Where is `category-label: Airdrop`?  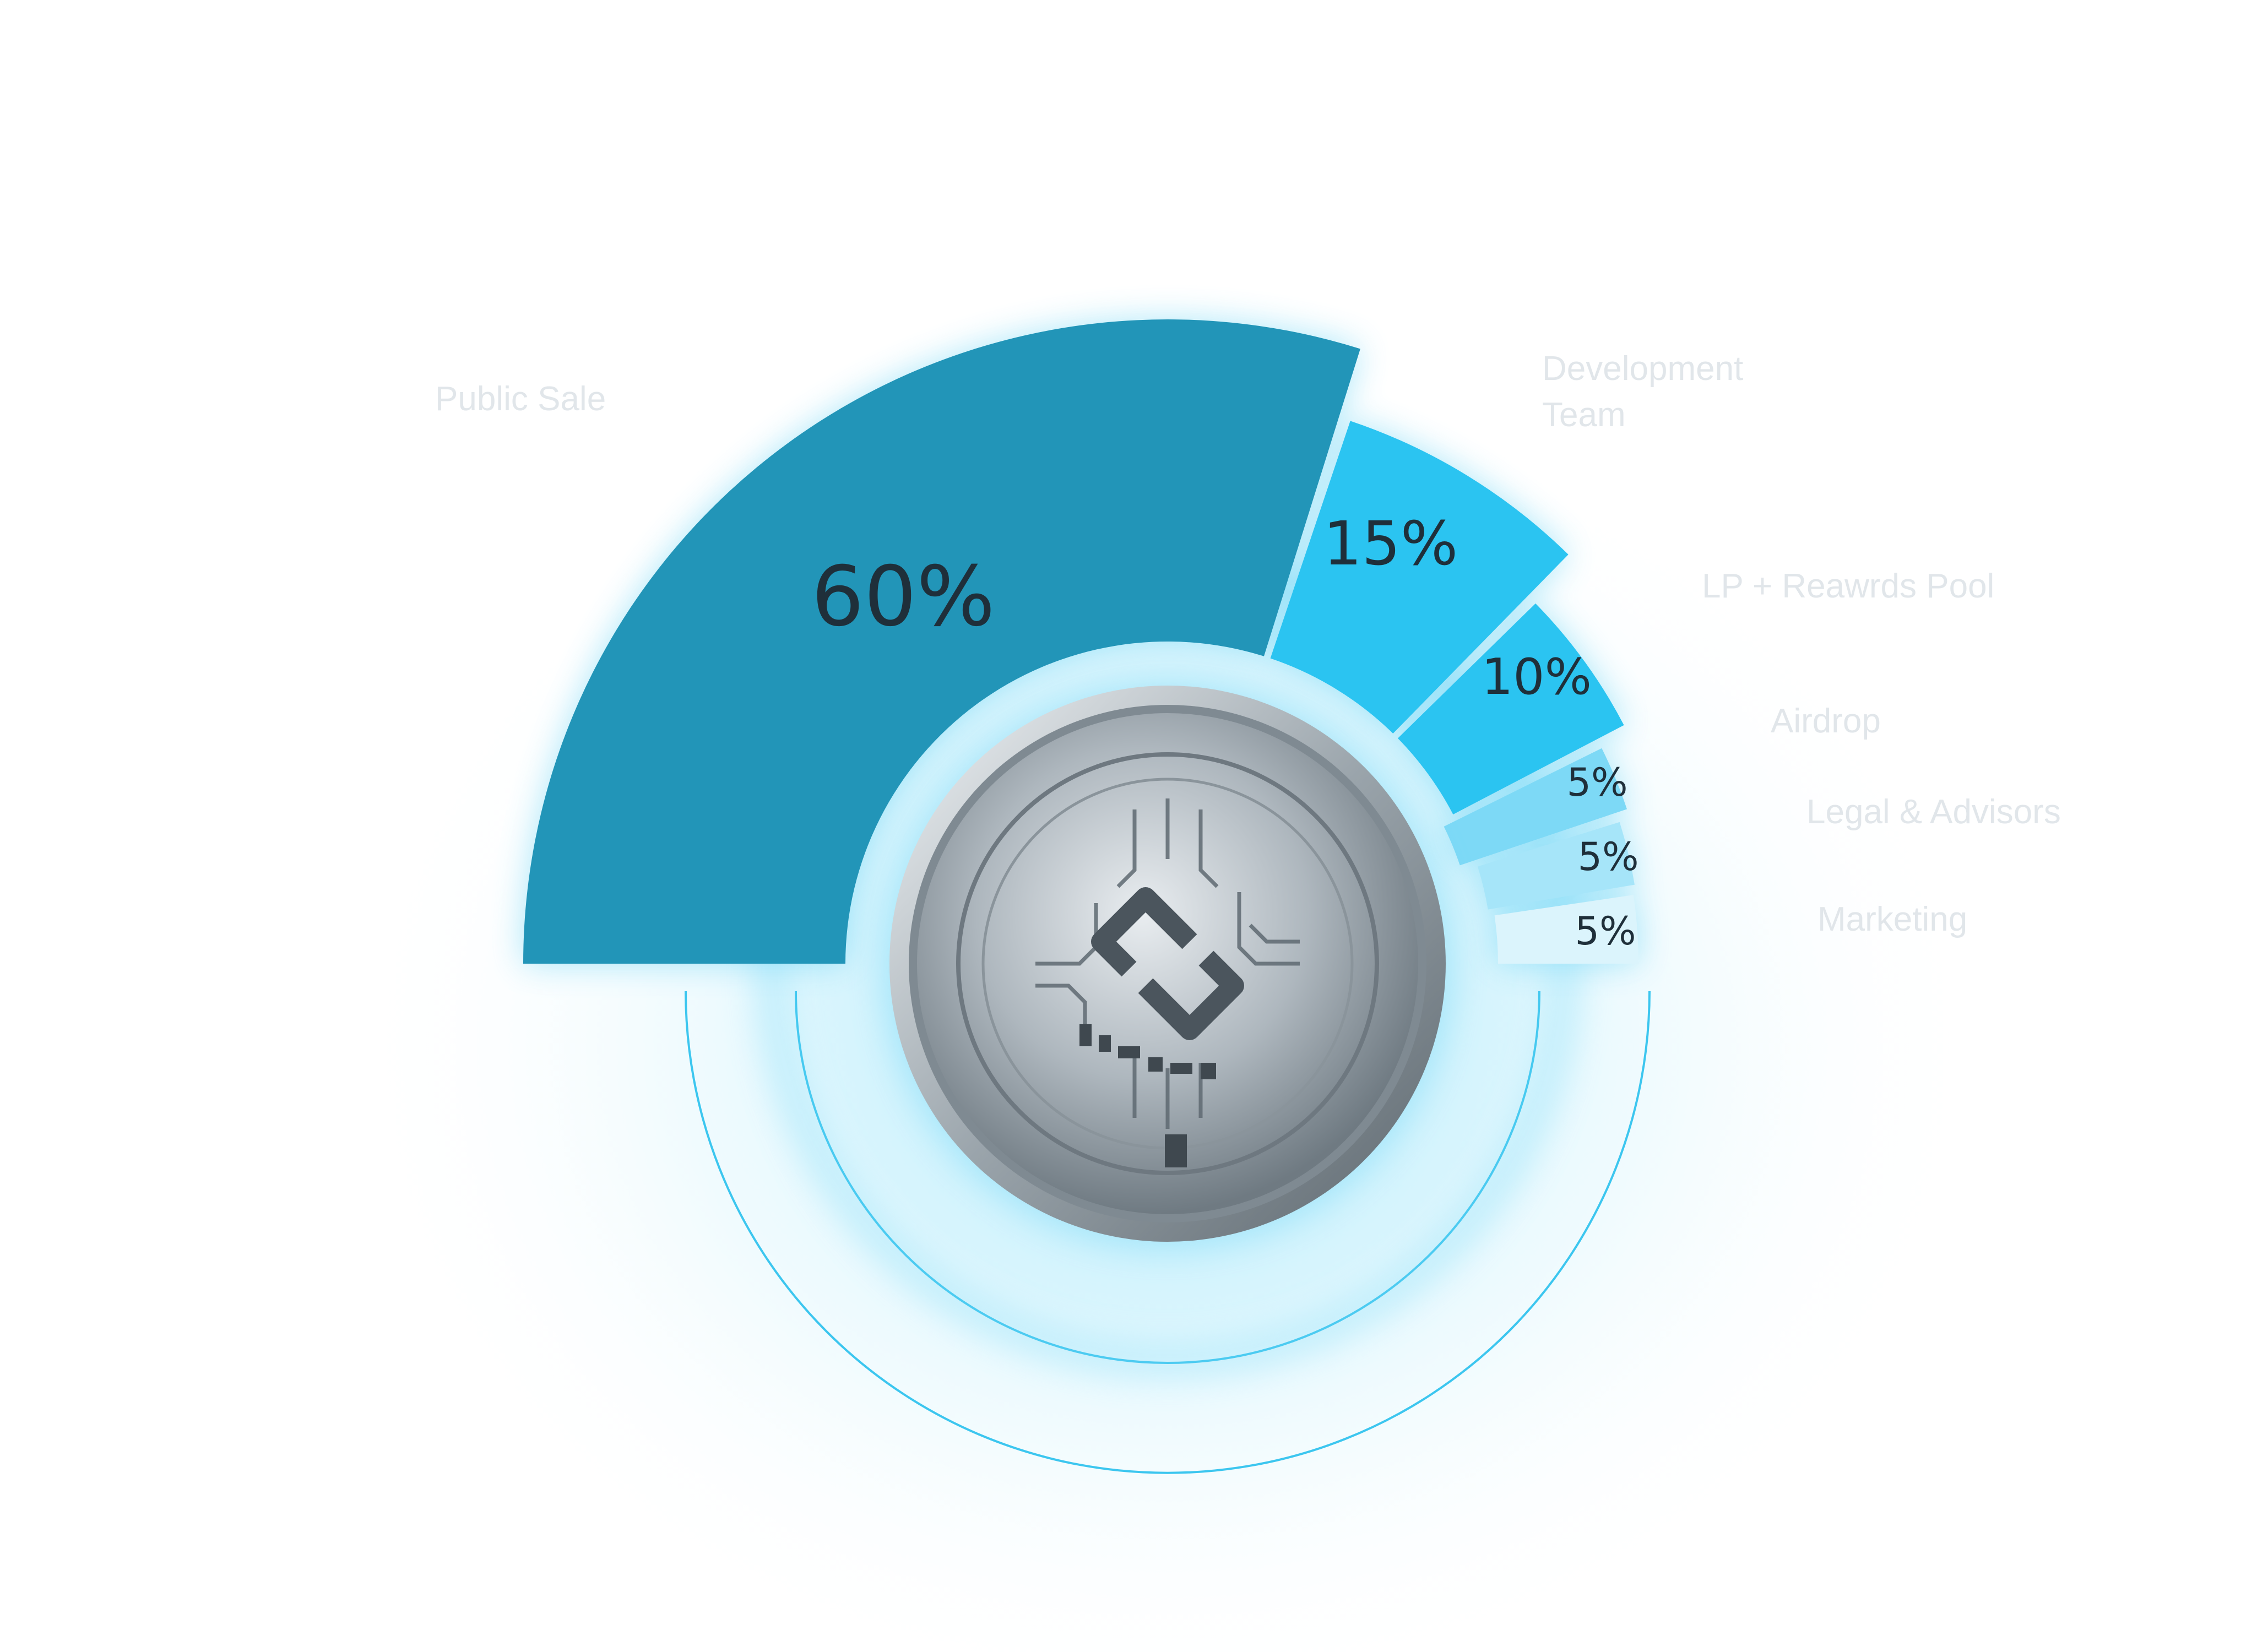 category-label: Airdrop is located at coordinates (1826, 721).